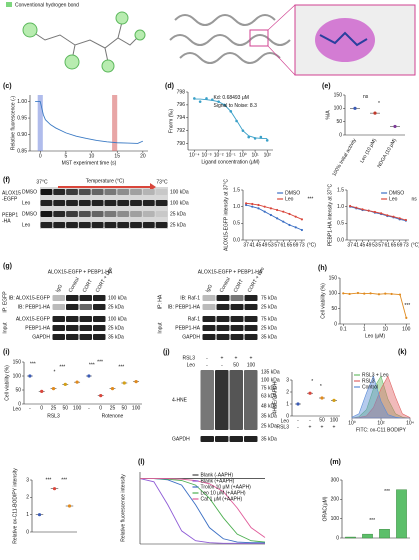  Describe the element at coordinates (292, 193) in the screenshot. I see `legend-label: DMSO` at that location.